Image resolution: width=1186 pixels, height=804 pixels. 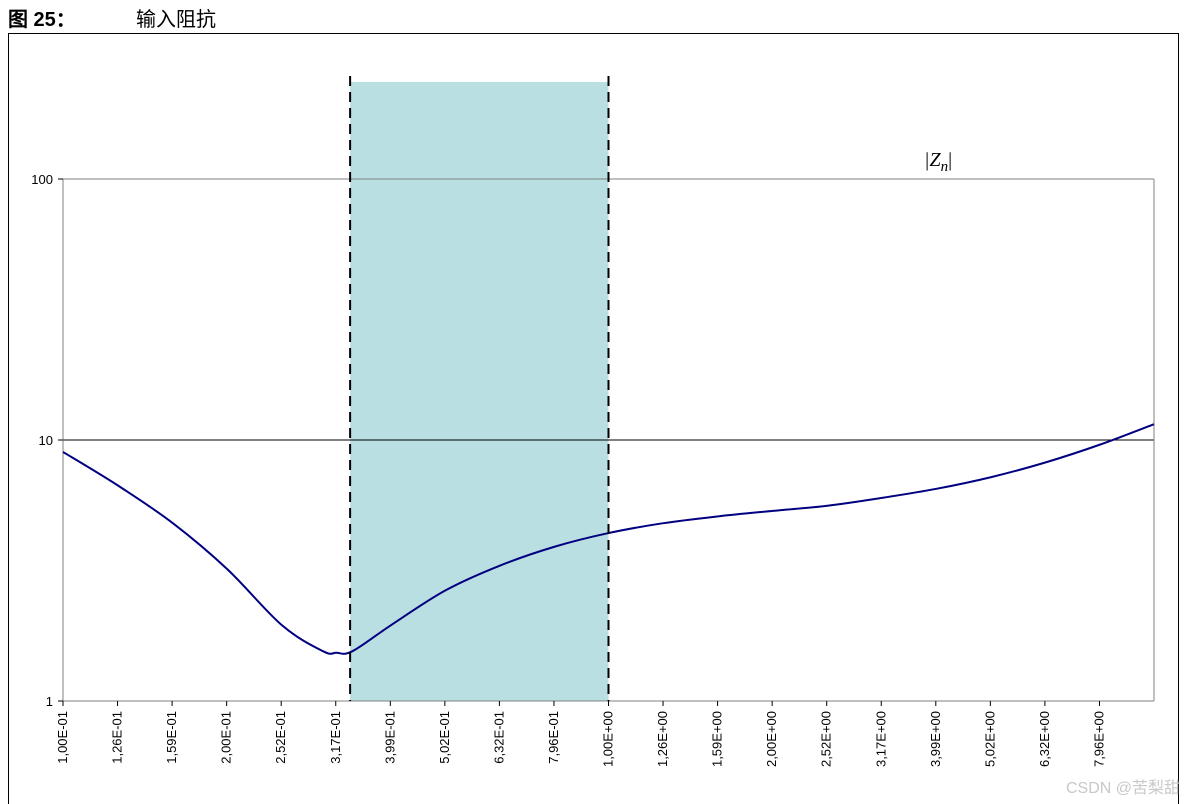 I want to click on x-tick-label: 2,52E-01, so click(x=280, y=737).